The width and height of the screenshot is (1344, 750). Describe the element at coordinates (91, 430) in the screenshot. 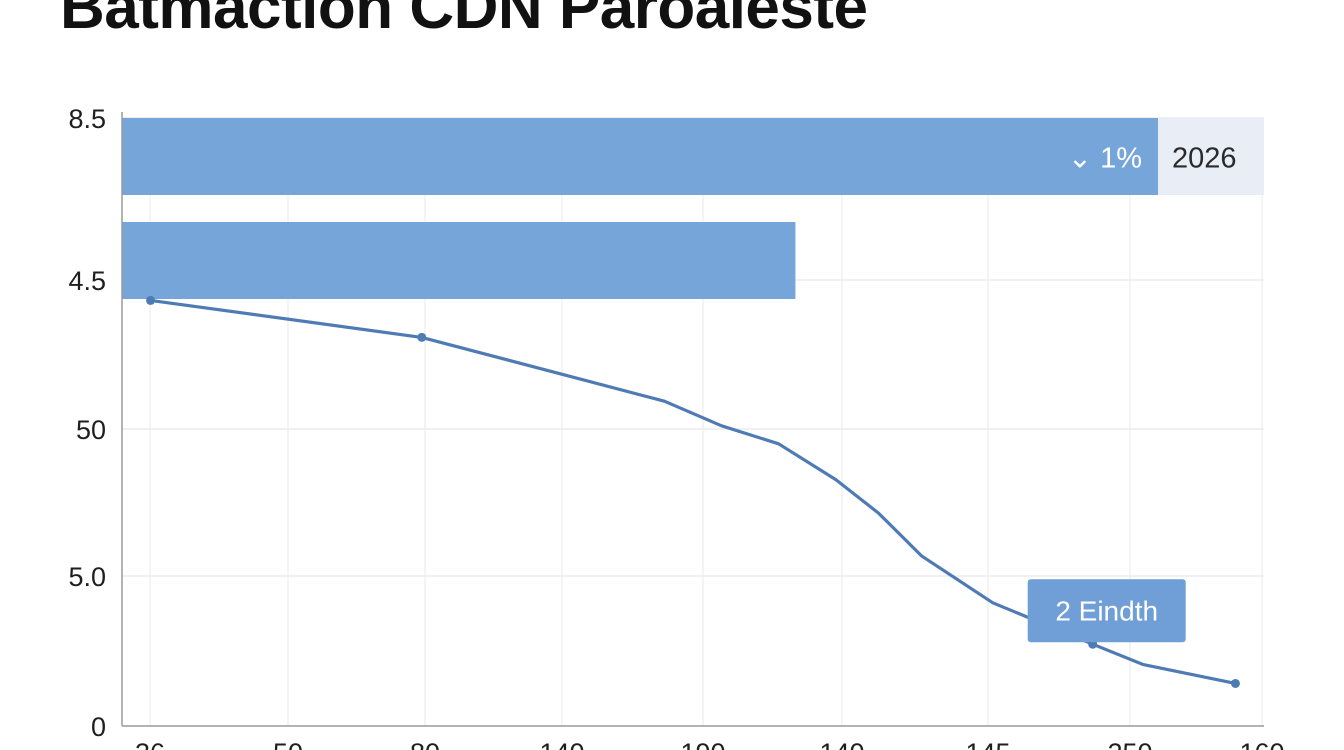

I see `y-tick-label: 50` at that location.